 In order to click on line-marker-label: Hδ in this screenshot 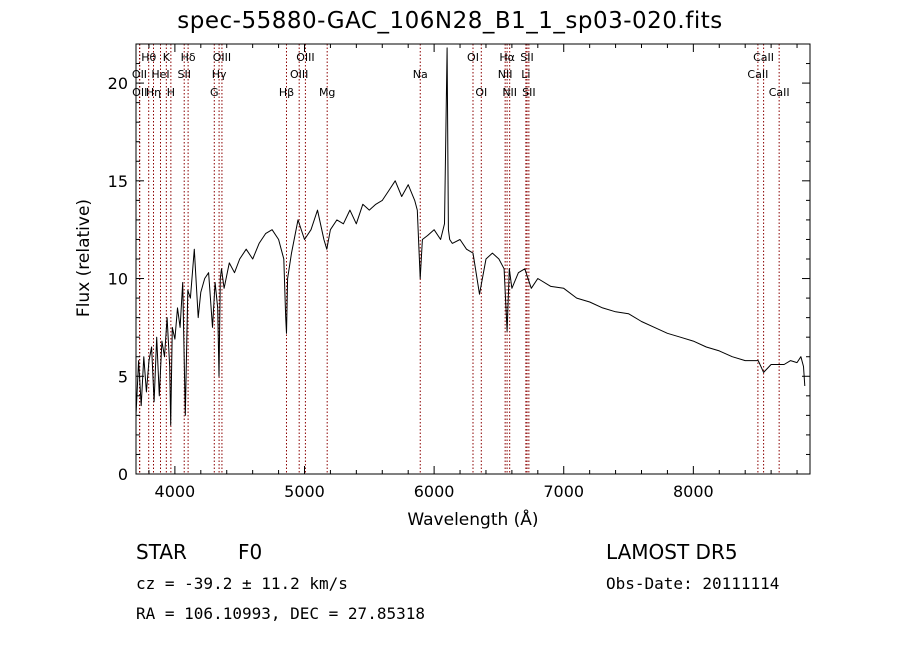, I will do `click(188, 57)`.